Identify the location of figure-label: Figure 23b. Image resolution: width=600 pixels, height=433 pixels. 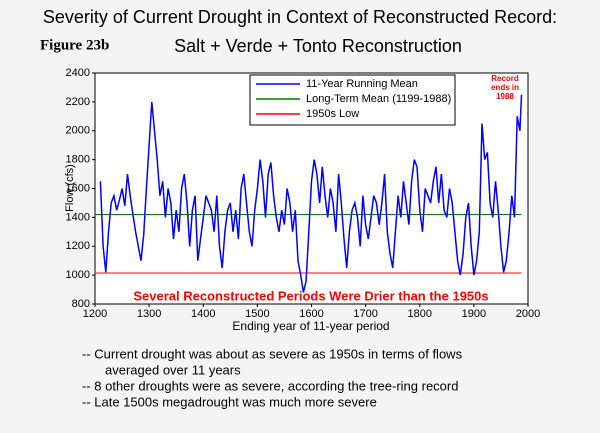
(74, 45).